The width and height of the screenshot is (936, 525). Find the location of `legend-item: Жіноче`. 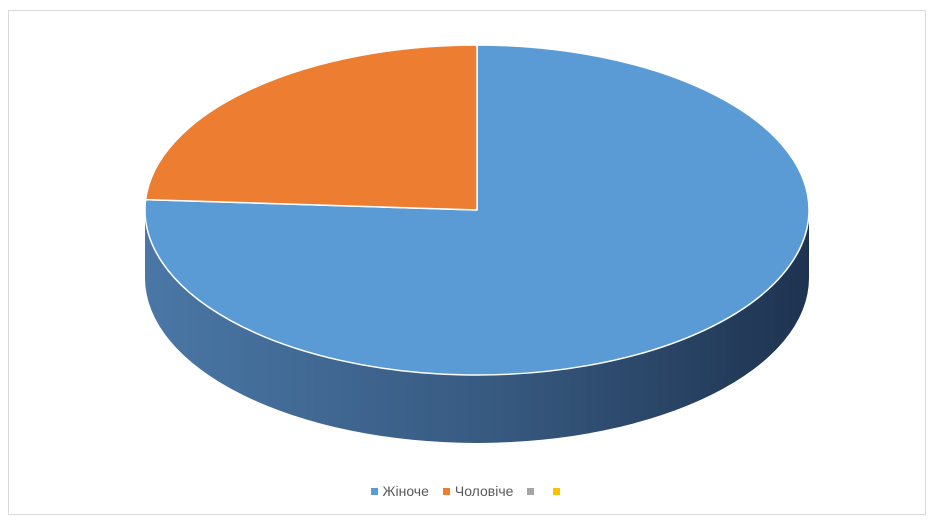

legend-item: Жіноче is located at coordinates (399, 491).